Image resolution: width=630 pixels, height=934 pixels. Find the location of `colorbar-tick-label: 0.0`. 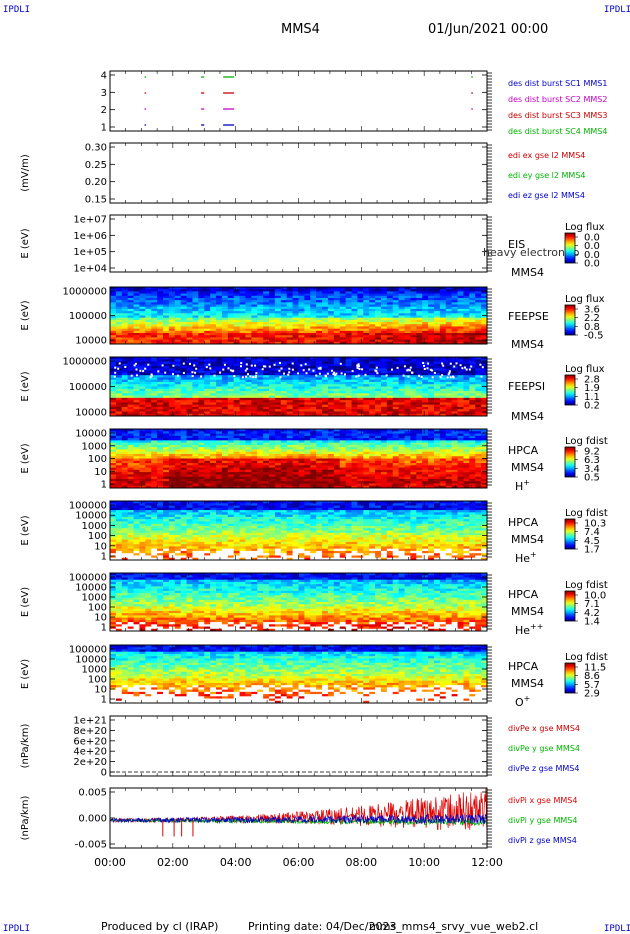

colorbar-tick-label: 0.0 is located at coordinates (592, 264).